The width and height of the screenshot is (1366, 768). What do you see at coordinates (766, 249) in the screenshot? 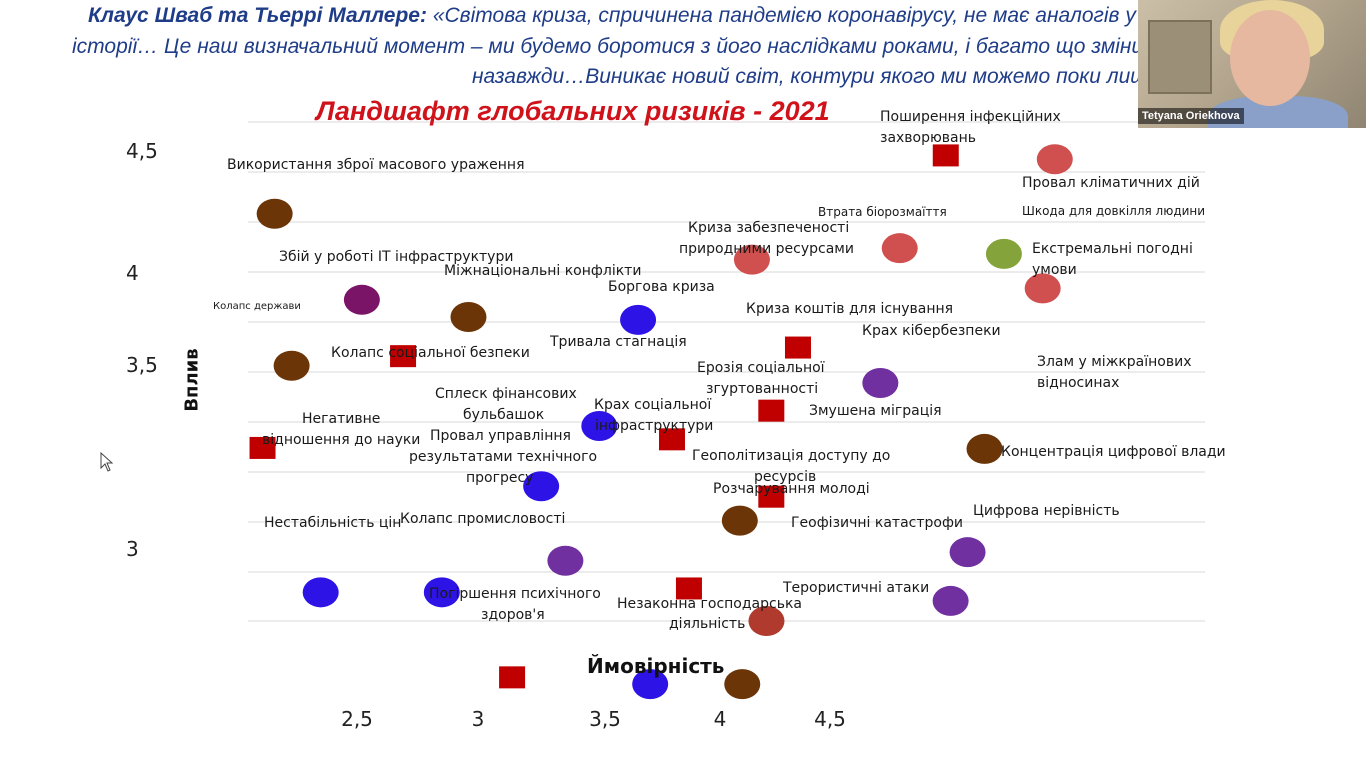
I see `point-label-line: природними ресурсами` at bounding box center [766, 249].